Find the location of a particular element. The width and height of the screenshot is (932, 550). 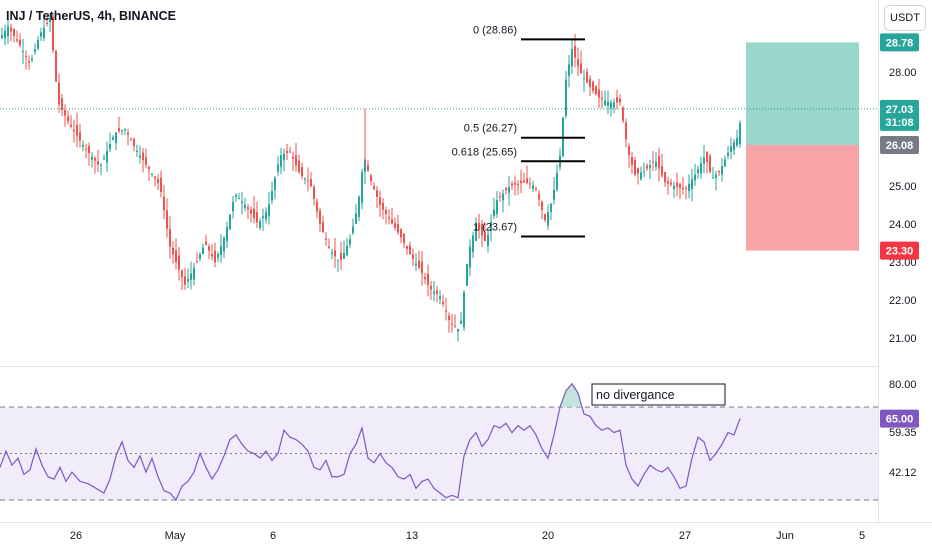

time-tick-label: 13 is located at coordinates (412, 536).